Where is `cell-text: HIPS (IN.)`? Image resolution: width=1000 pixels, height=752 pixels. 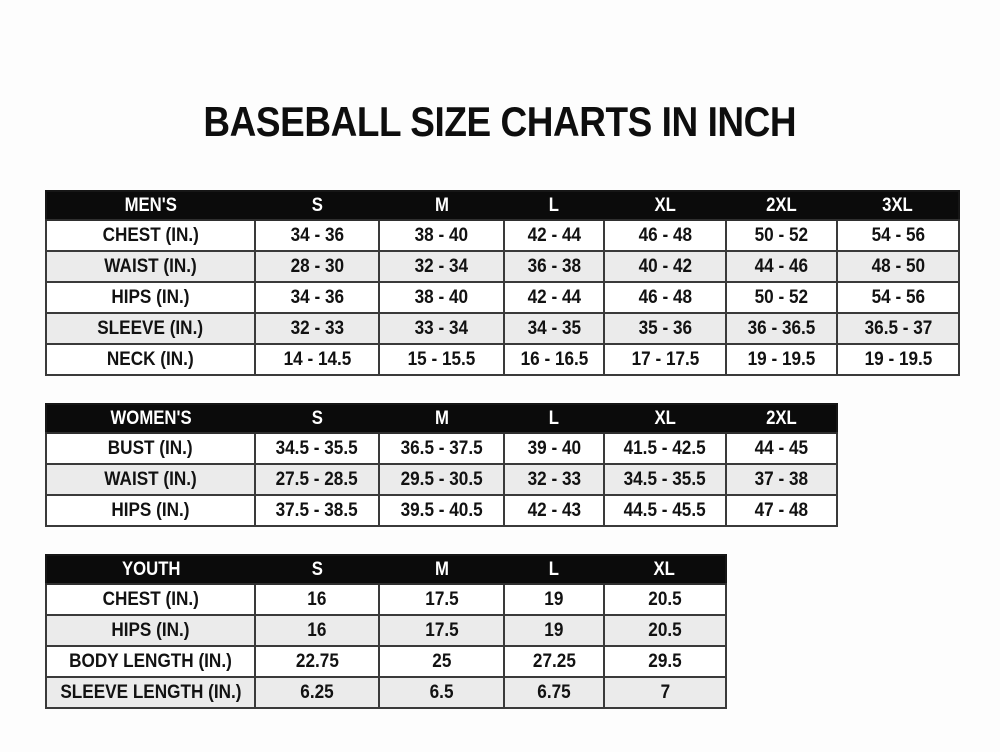
cell-text: HIPS (IN.) is located at coordinates (150, 510).